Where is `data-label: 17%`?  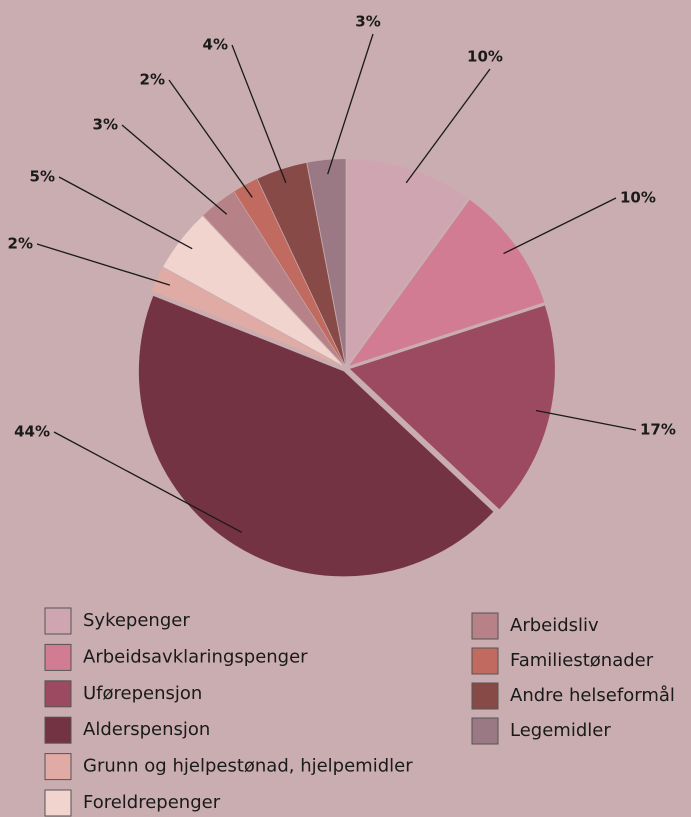 data-label: 17% is located at coordinates (658, 430).